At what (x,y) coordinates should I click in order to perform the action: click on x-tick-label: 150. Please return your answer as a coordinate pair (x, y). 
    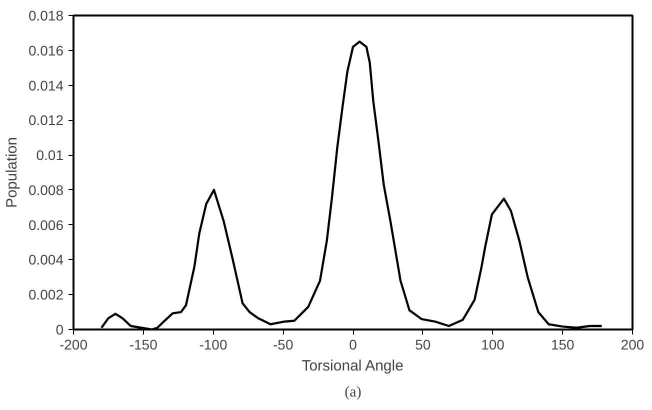
    Looking at the image, I should click on (562, 344).